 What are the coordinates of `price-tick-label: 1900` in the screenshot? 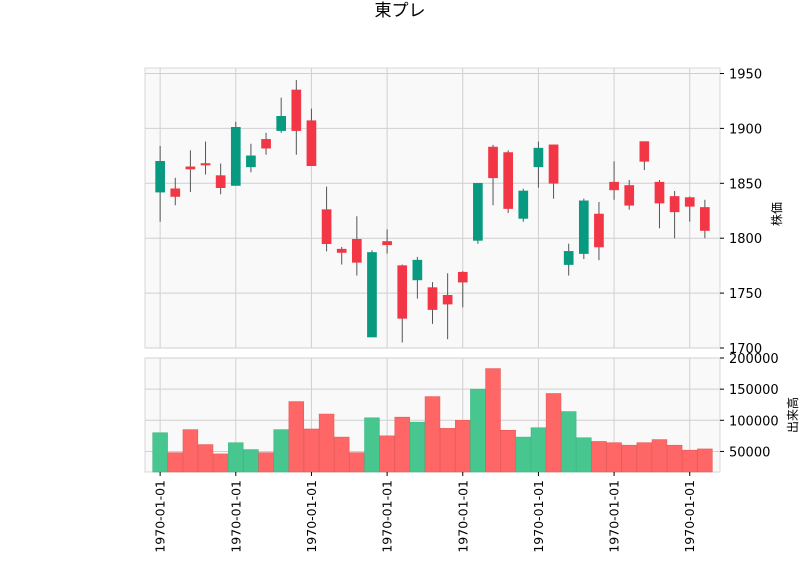 It's located at (745, 129).